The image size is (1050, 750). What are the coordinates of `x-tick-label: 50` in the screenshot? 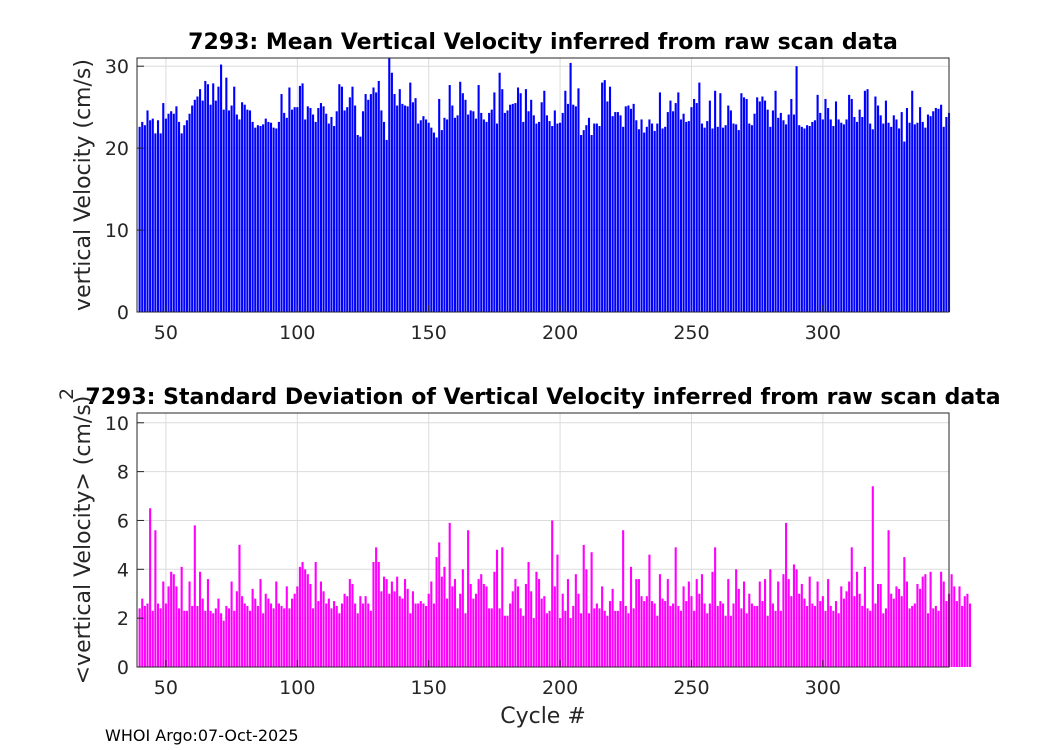 It's located at (166, 333).